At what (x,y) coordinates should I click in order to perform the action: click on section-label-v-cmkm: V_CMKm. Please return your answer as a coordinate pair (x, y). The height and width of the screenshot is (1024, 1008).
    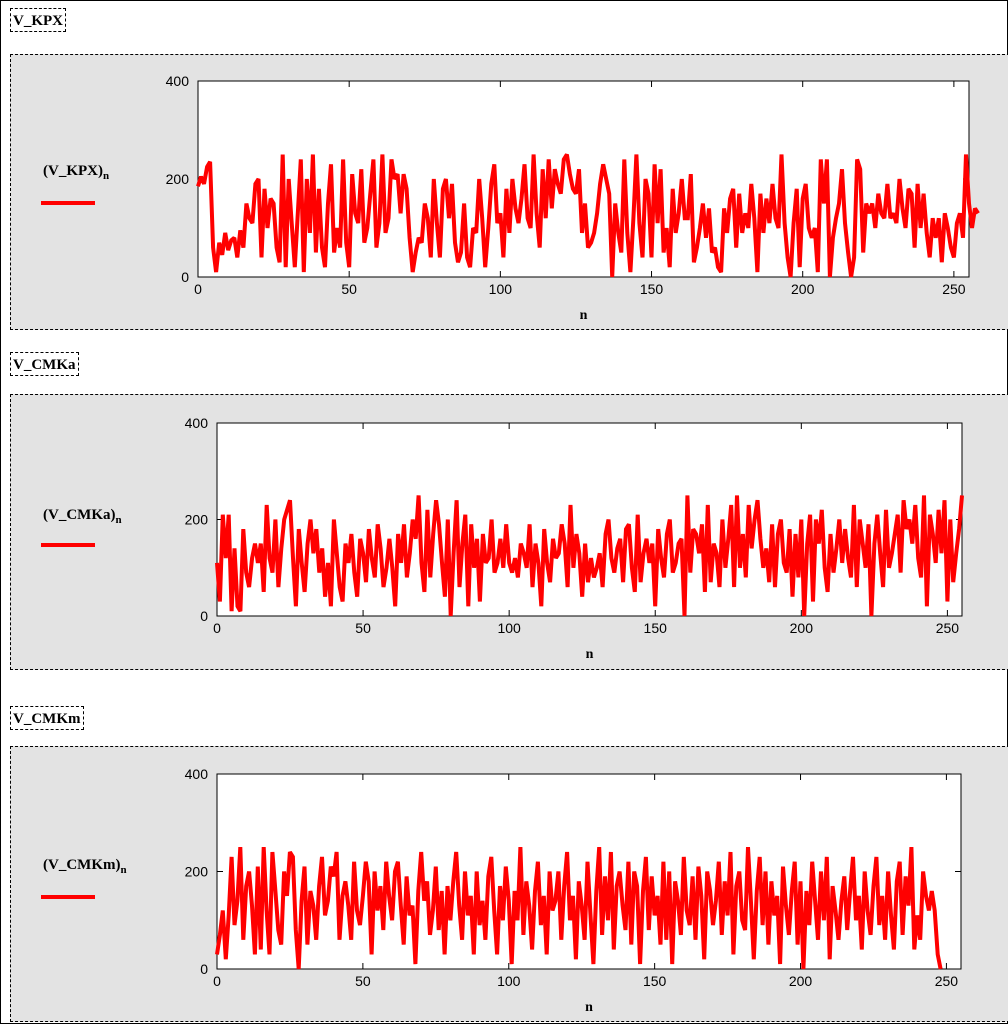
    Looking at the image, I should click on (47, 718).